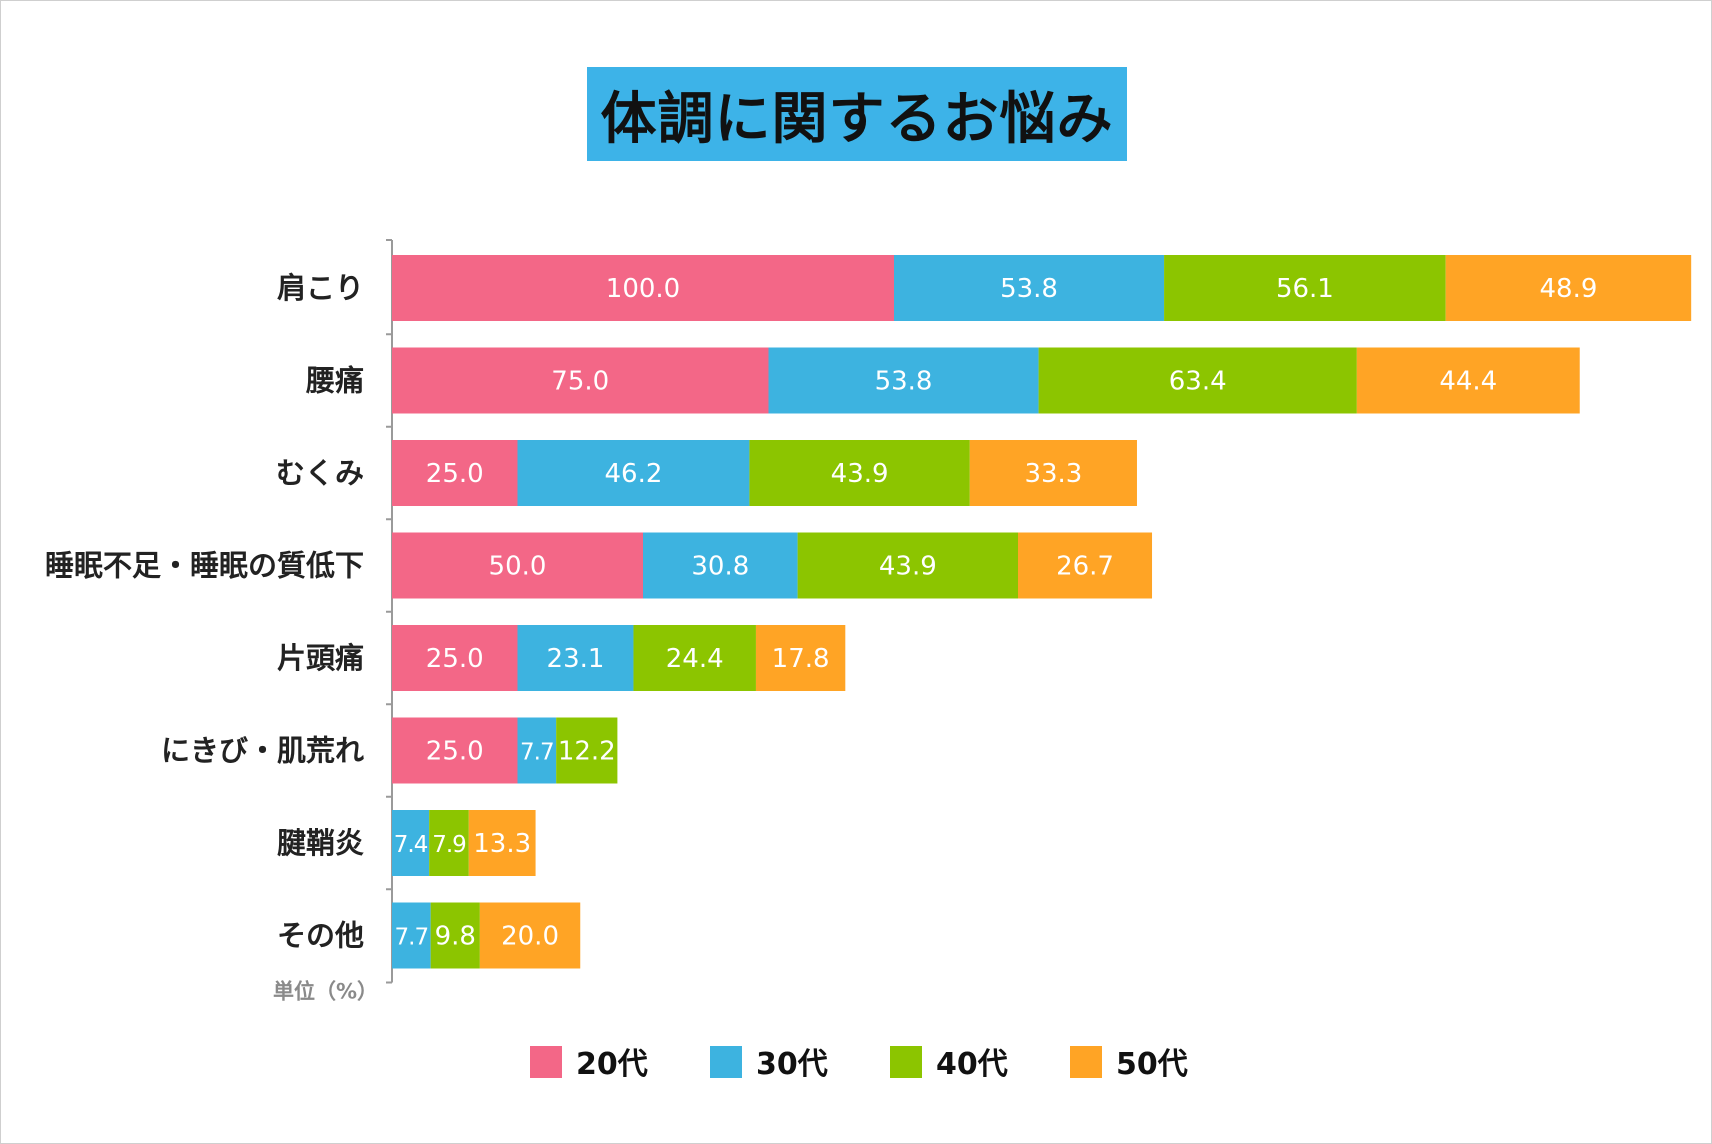  I want to click on legend-label: 40代, so click(972, 1064).